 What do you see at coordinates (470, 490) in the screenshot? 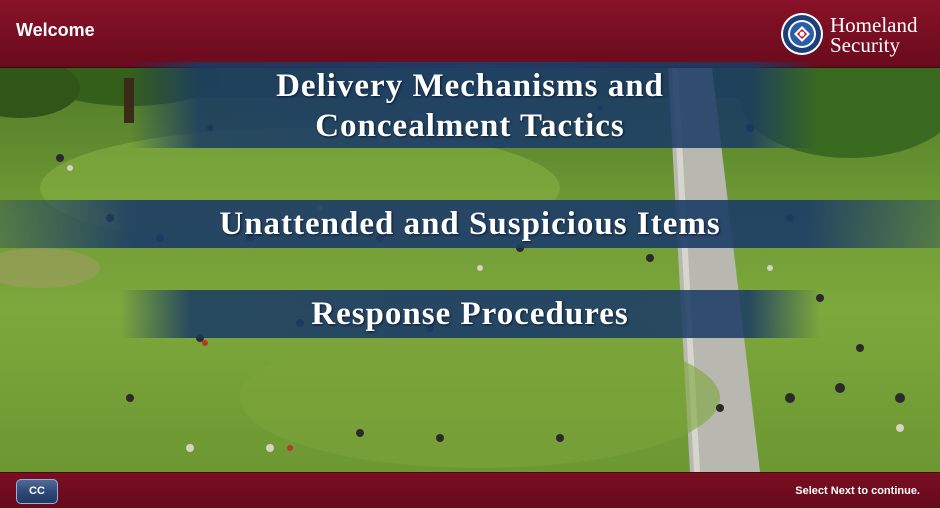
I see `footer-bar: CC Select Next to continue.` at bounding box center [470, 490].